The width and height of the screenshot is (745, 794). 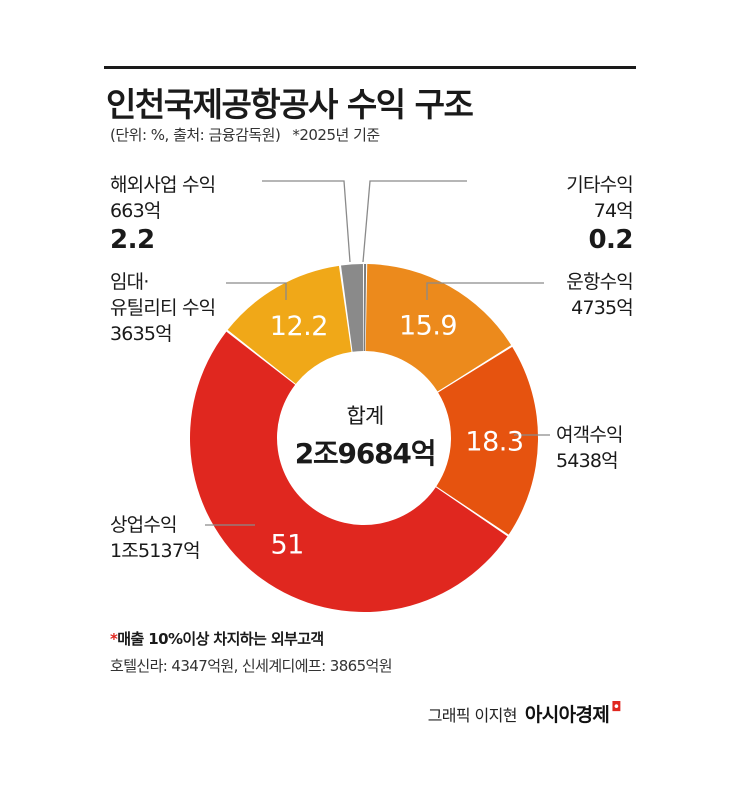 I want to click on top-rule, so click(x=370, y=67).